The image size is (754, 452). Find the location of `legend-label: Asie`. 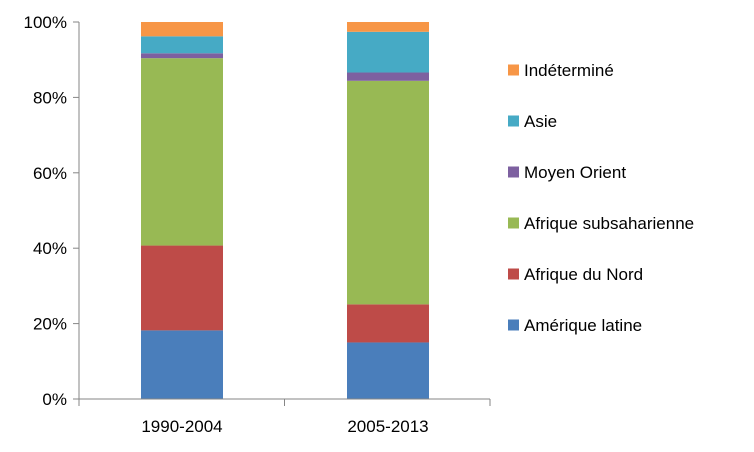

legend-label: Asie is located at coordinates (540, 121).